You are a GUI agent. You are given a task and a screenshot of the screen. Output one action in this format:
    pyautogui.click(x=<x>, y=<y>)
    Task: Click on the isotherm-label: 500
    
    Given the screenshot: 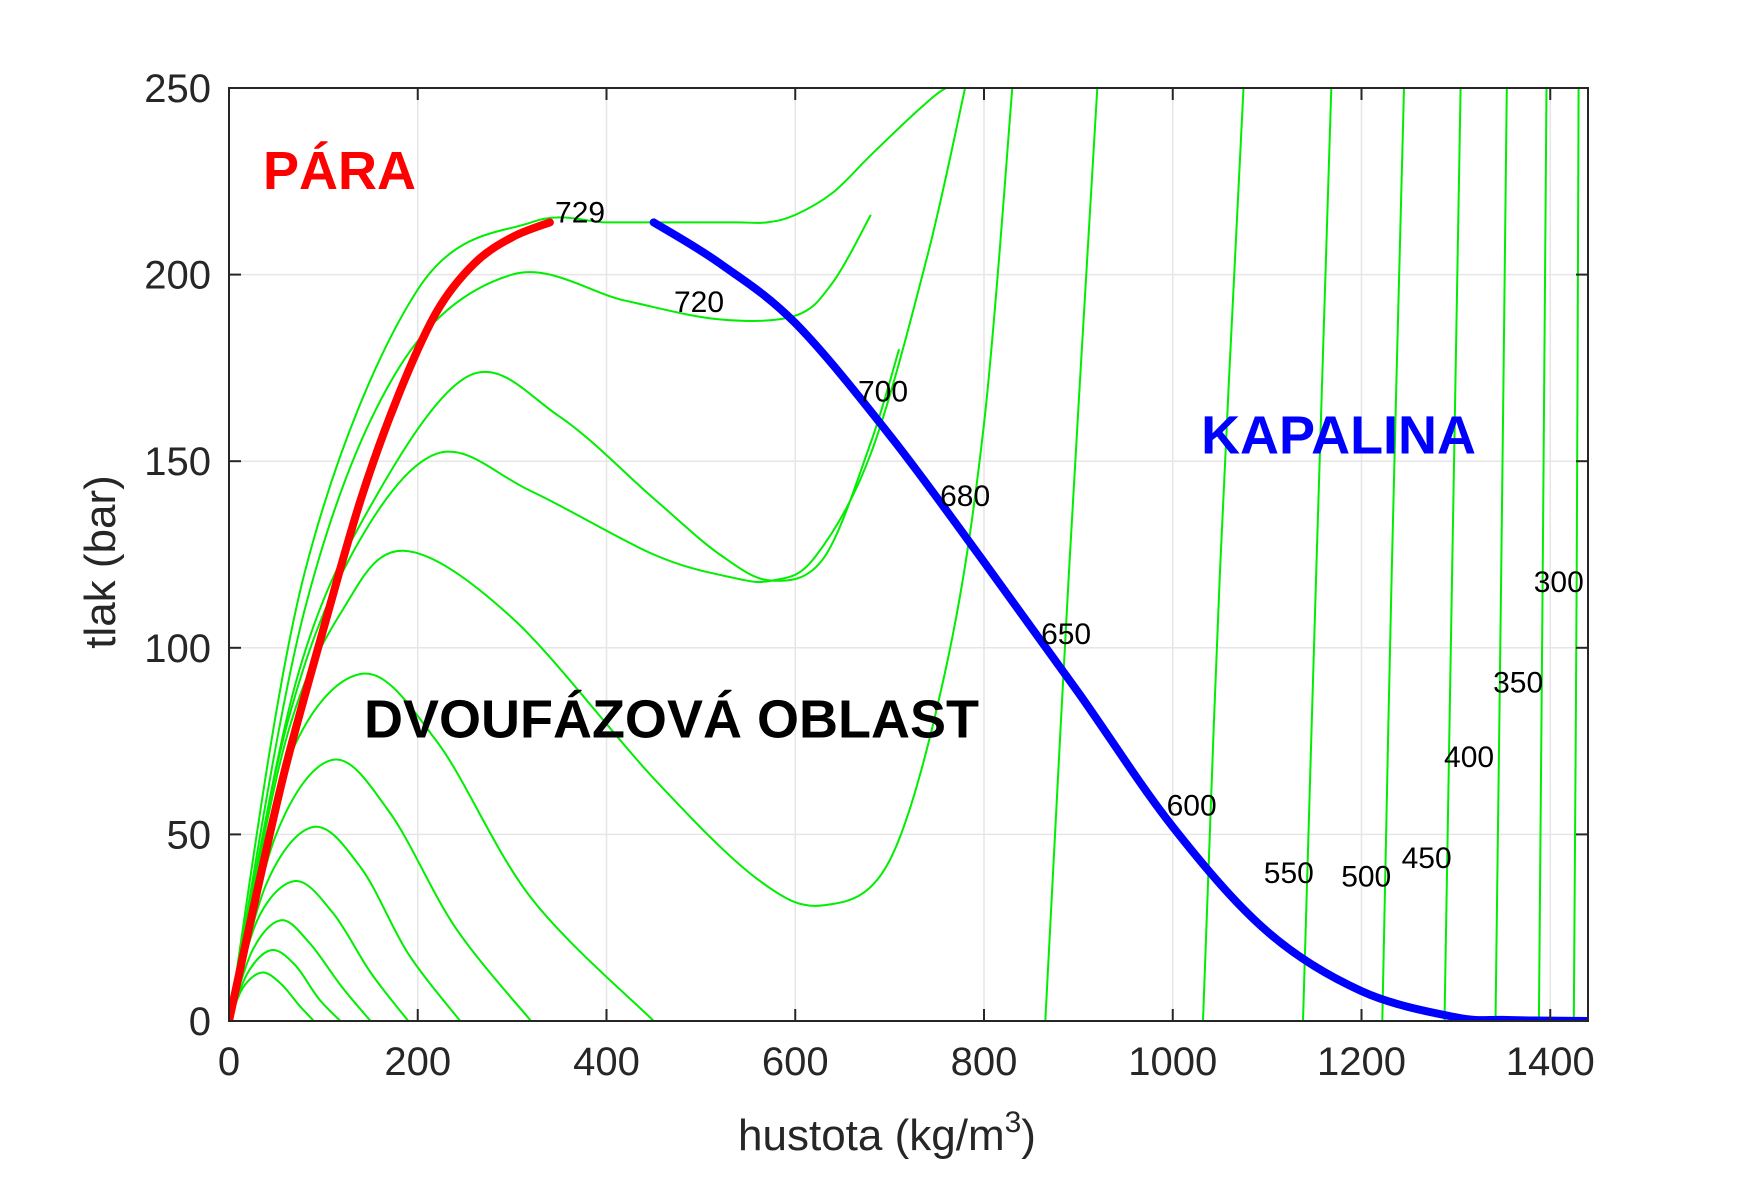 What is the action you would take?
    pyautogui.click(x=1366, y=877)
    